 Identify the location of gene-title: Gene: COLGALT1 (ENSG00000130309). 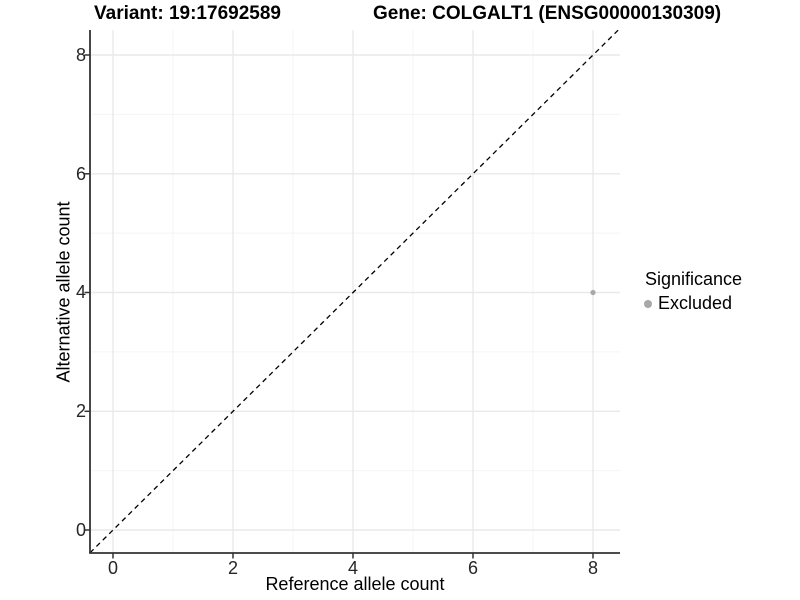
(547, 13).